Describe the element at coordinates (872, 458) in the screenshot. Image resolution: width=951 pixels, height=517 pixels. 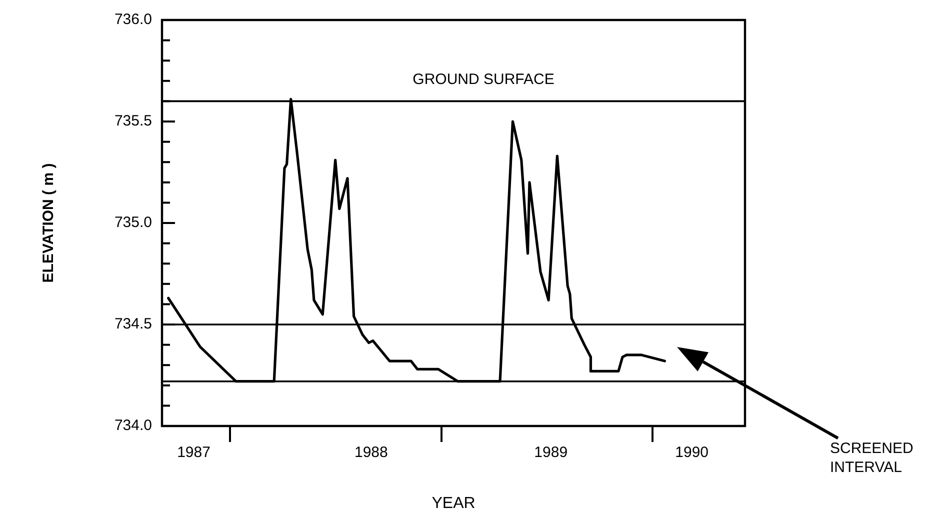
I see `text: SCREENED INTERVAL` at that location.